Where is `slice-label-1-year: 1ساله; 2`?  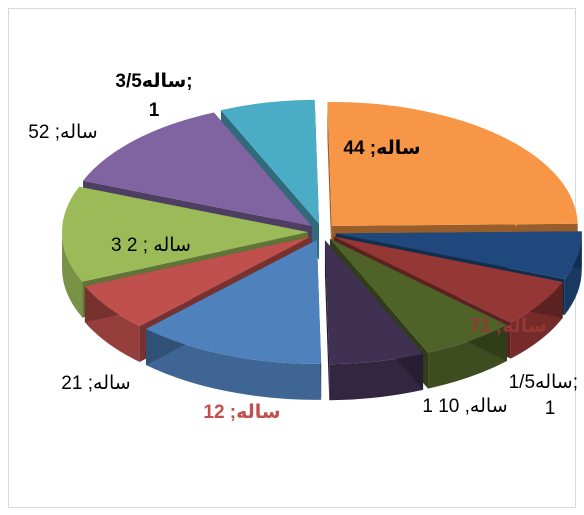 slice-label-1-year: 1ساله; 2 is located at coordinates (241, 412).